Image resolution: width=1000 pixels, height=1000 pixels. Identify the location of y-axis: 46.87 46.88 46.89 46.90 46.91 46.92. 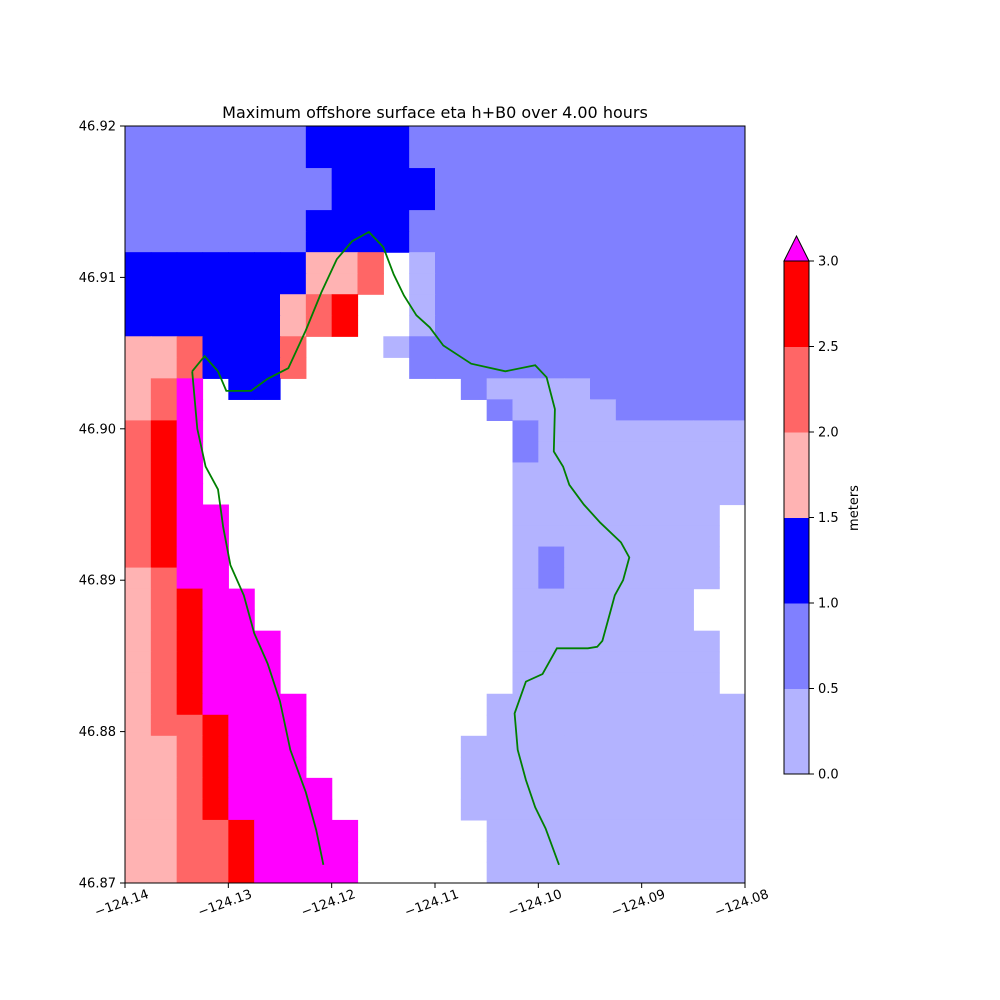
(102, 506).